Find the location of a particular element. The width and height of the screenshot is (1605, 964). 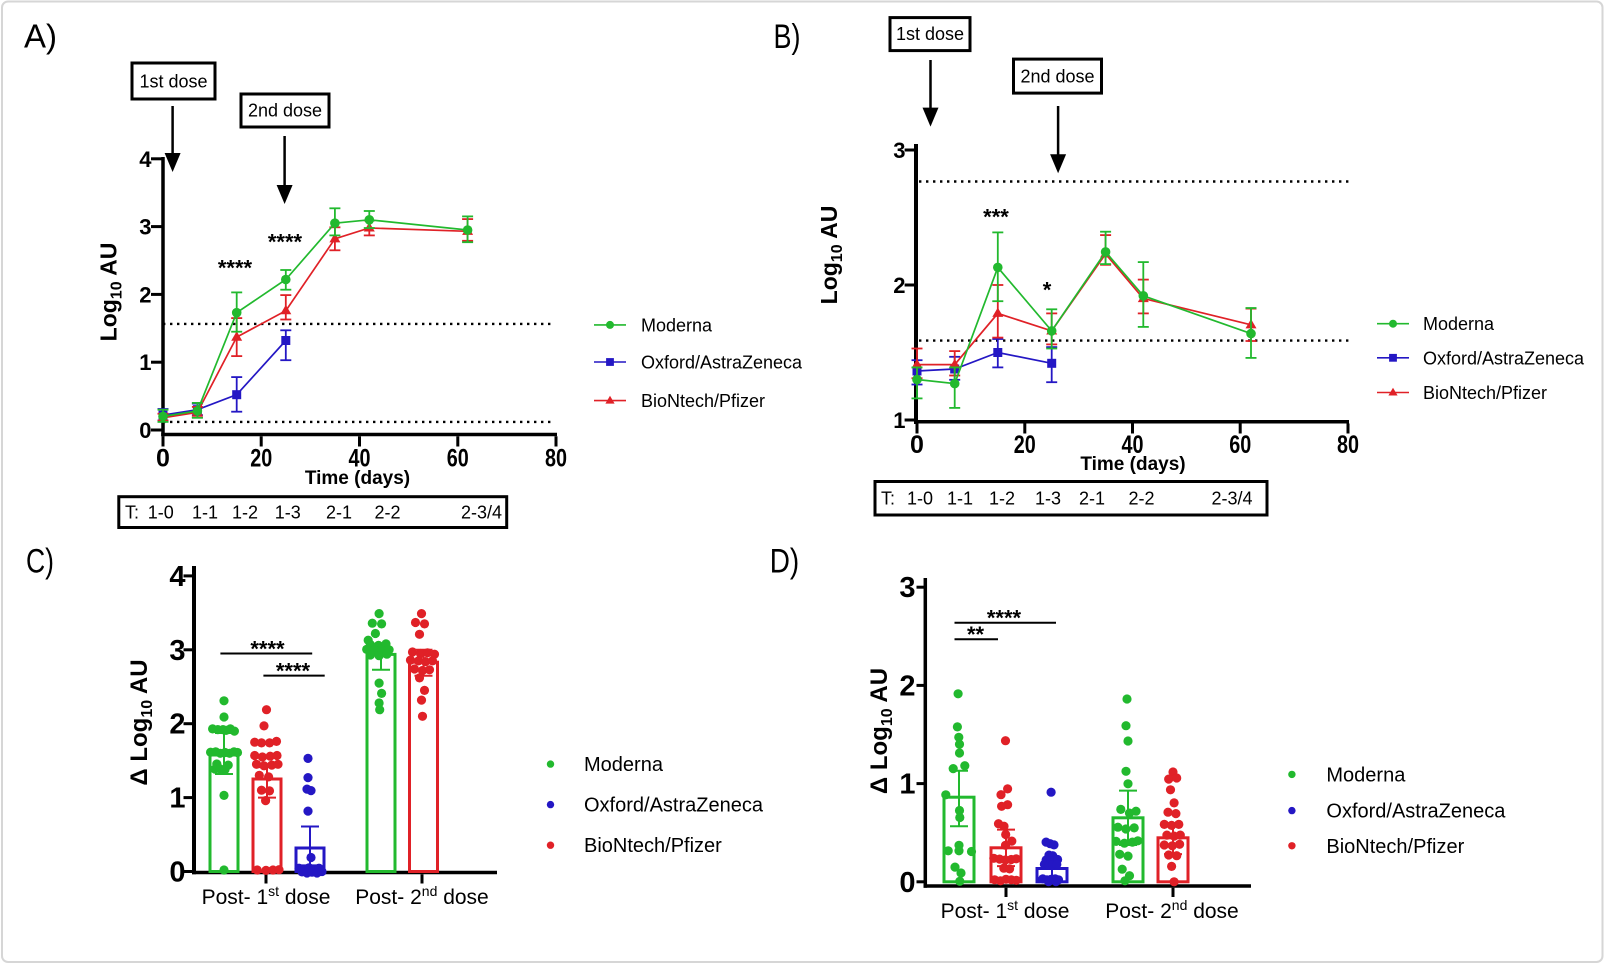

svg-text: A) is located at coordinates (40, 36).